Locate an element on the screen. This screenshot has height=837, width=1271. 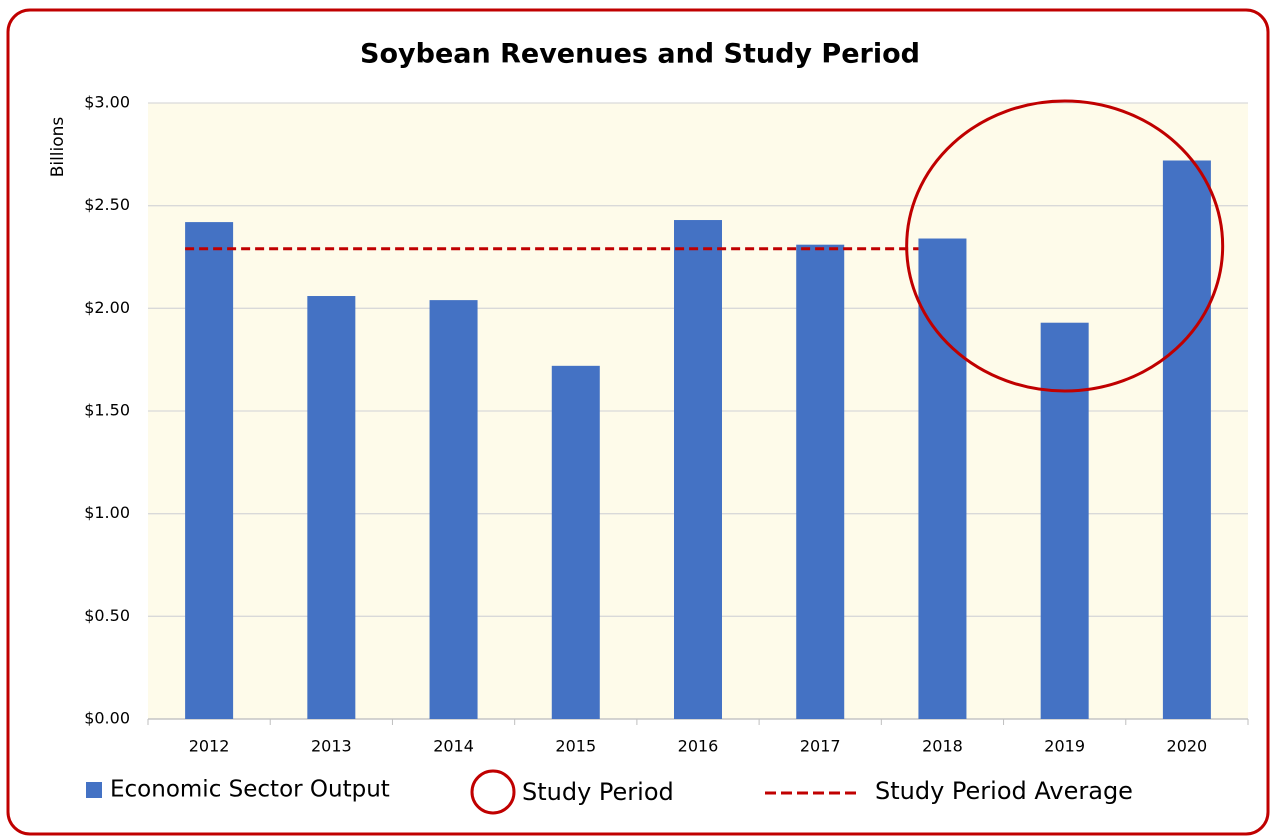
x-tick-label: 2013 is located at coordinates (331, 746).